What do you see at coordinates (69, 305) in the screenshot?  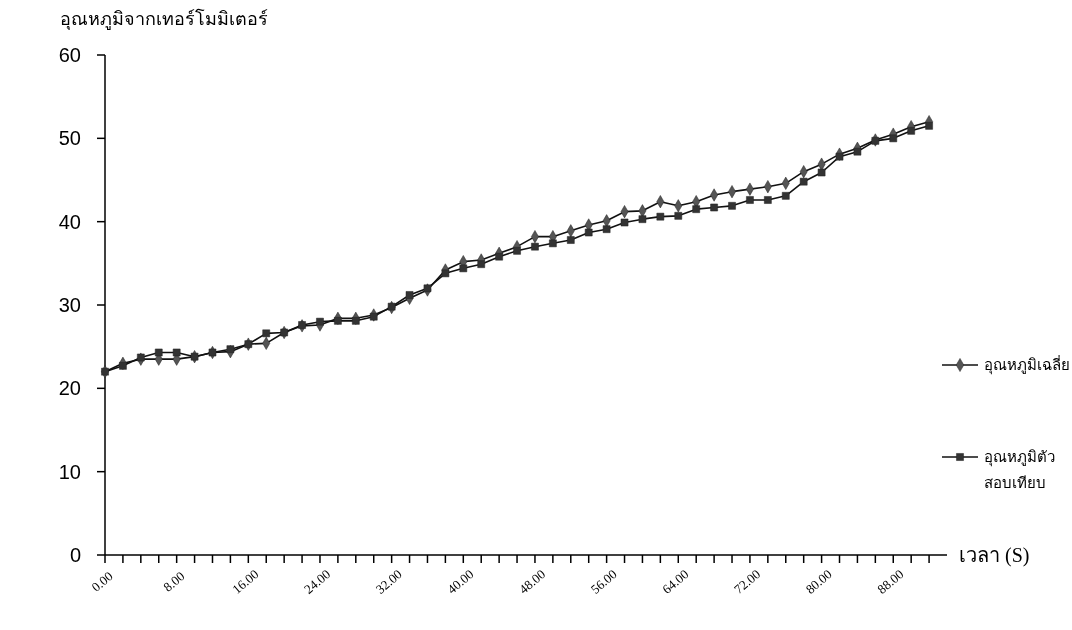 I see `y-tick-label: 30` at bounding box center [69, 305].